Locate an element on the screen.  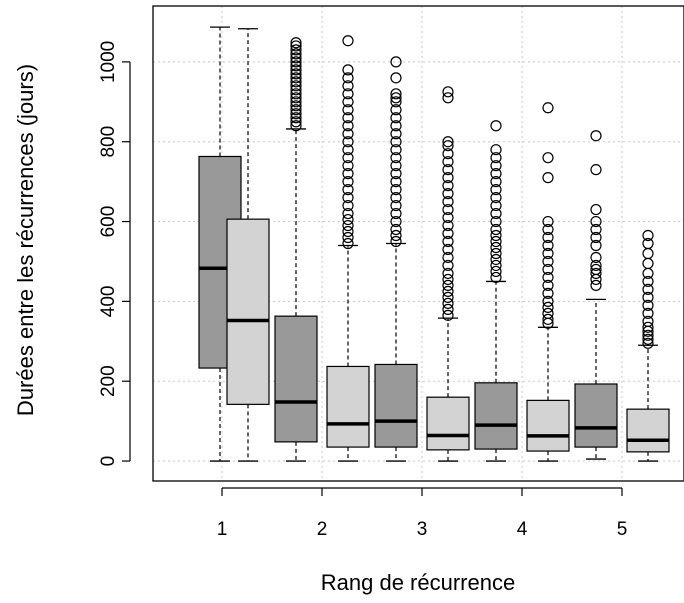
x-tick-label: 3 is located at coordinates (422, 529).